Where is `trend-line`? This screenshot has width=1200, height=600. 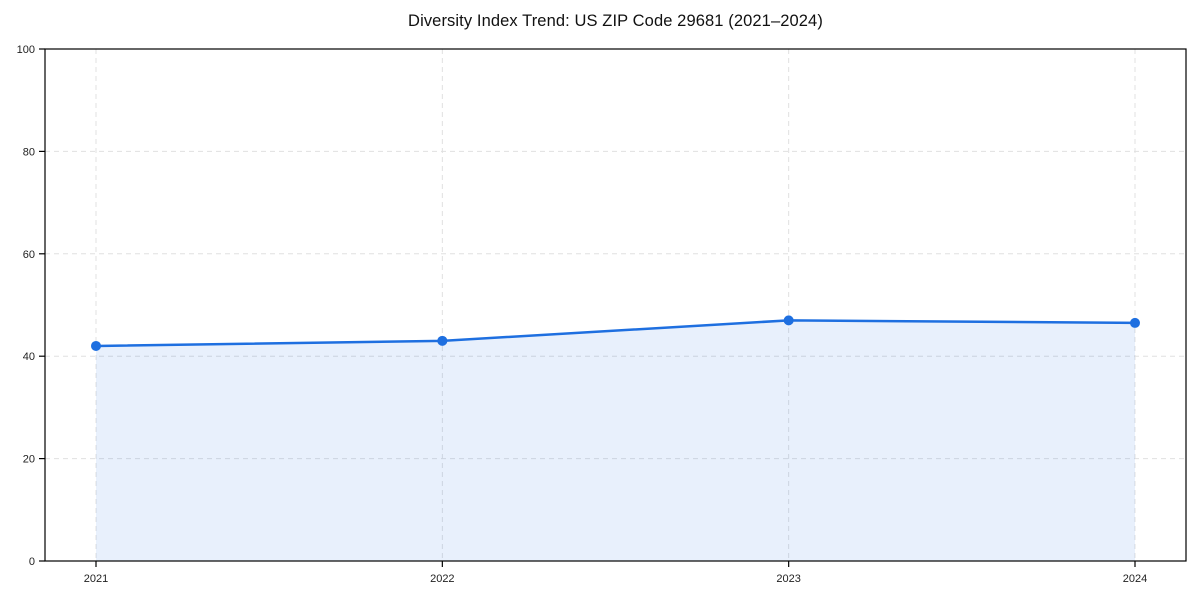 trend-line is located at coordinates (615, 333).